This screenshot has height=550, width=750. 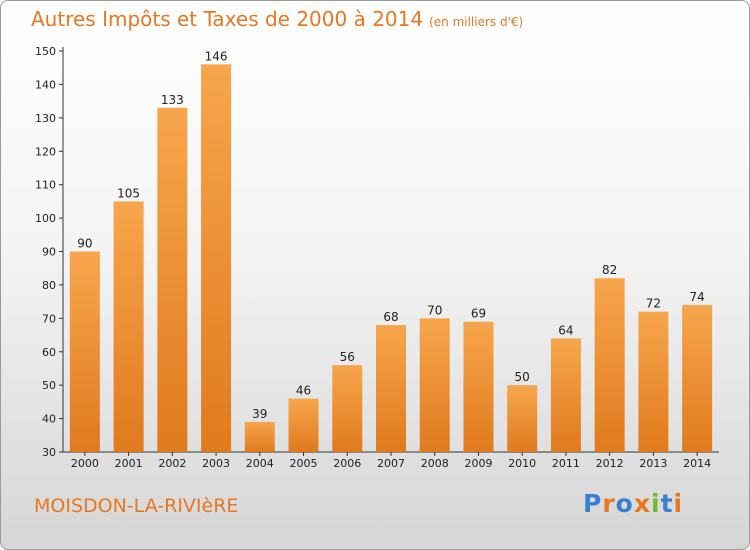 What do you see at coordinates (129, 463) in the screenshot?
I see `x-tick-label: 2001` at bounding box center [129, 463].